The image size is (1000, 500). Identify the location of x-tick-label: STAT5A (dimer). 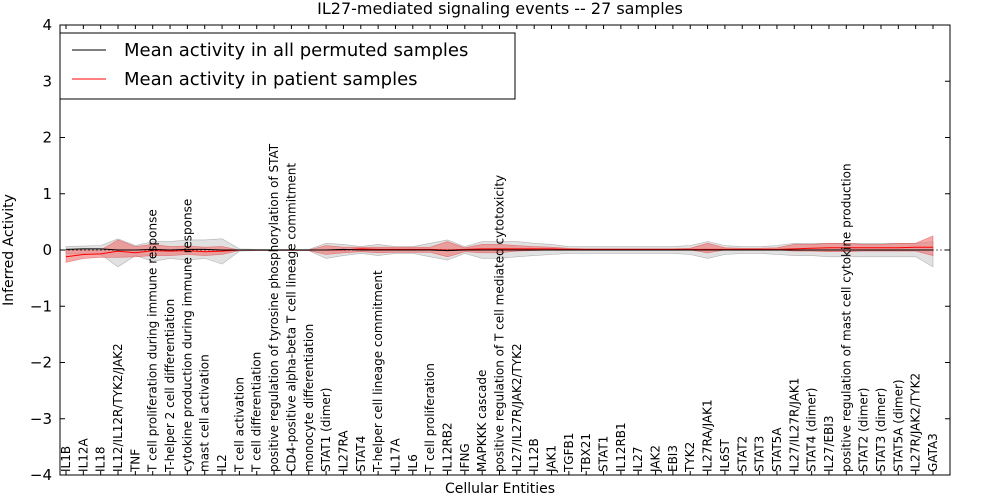
(898, 425).